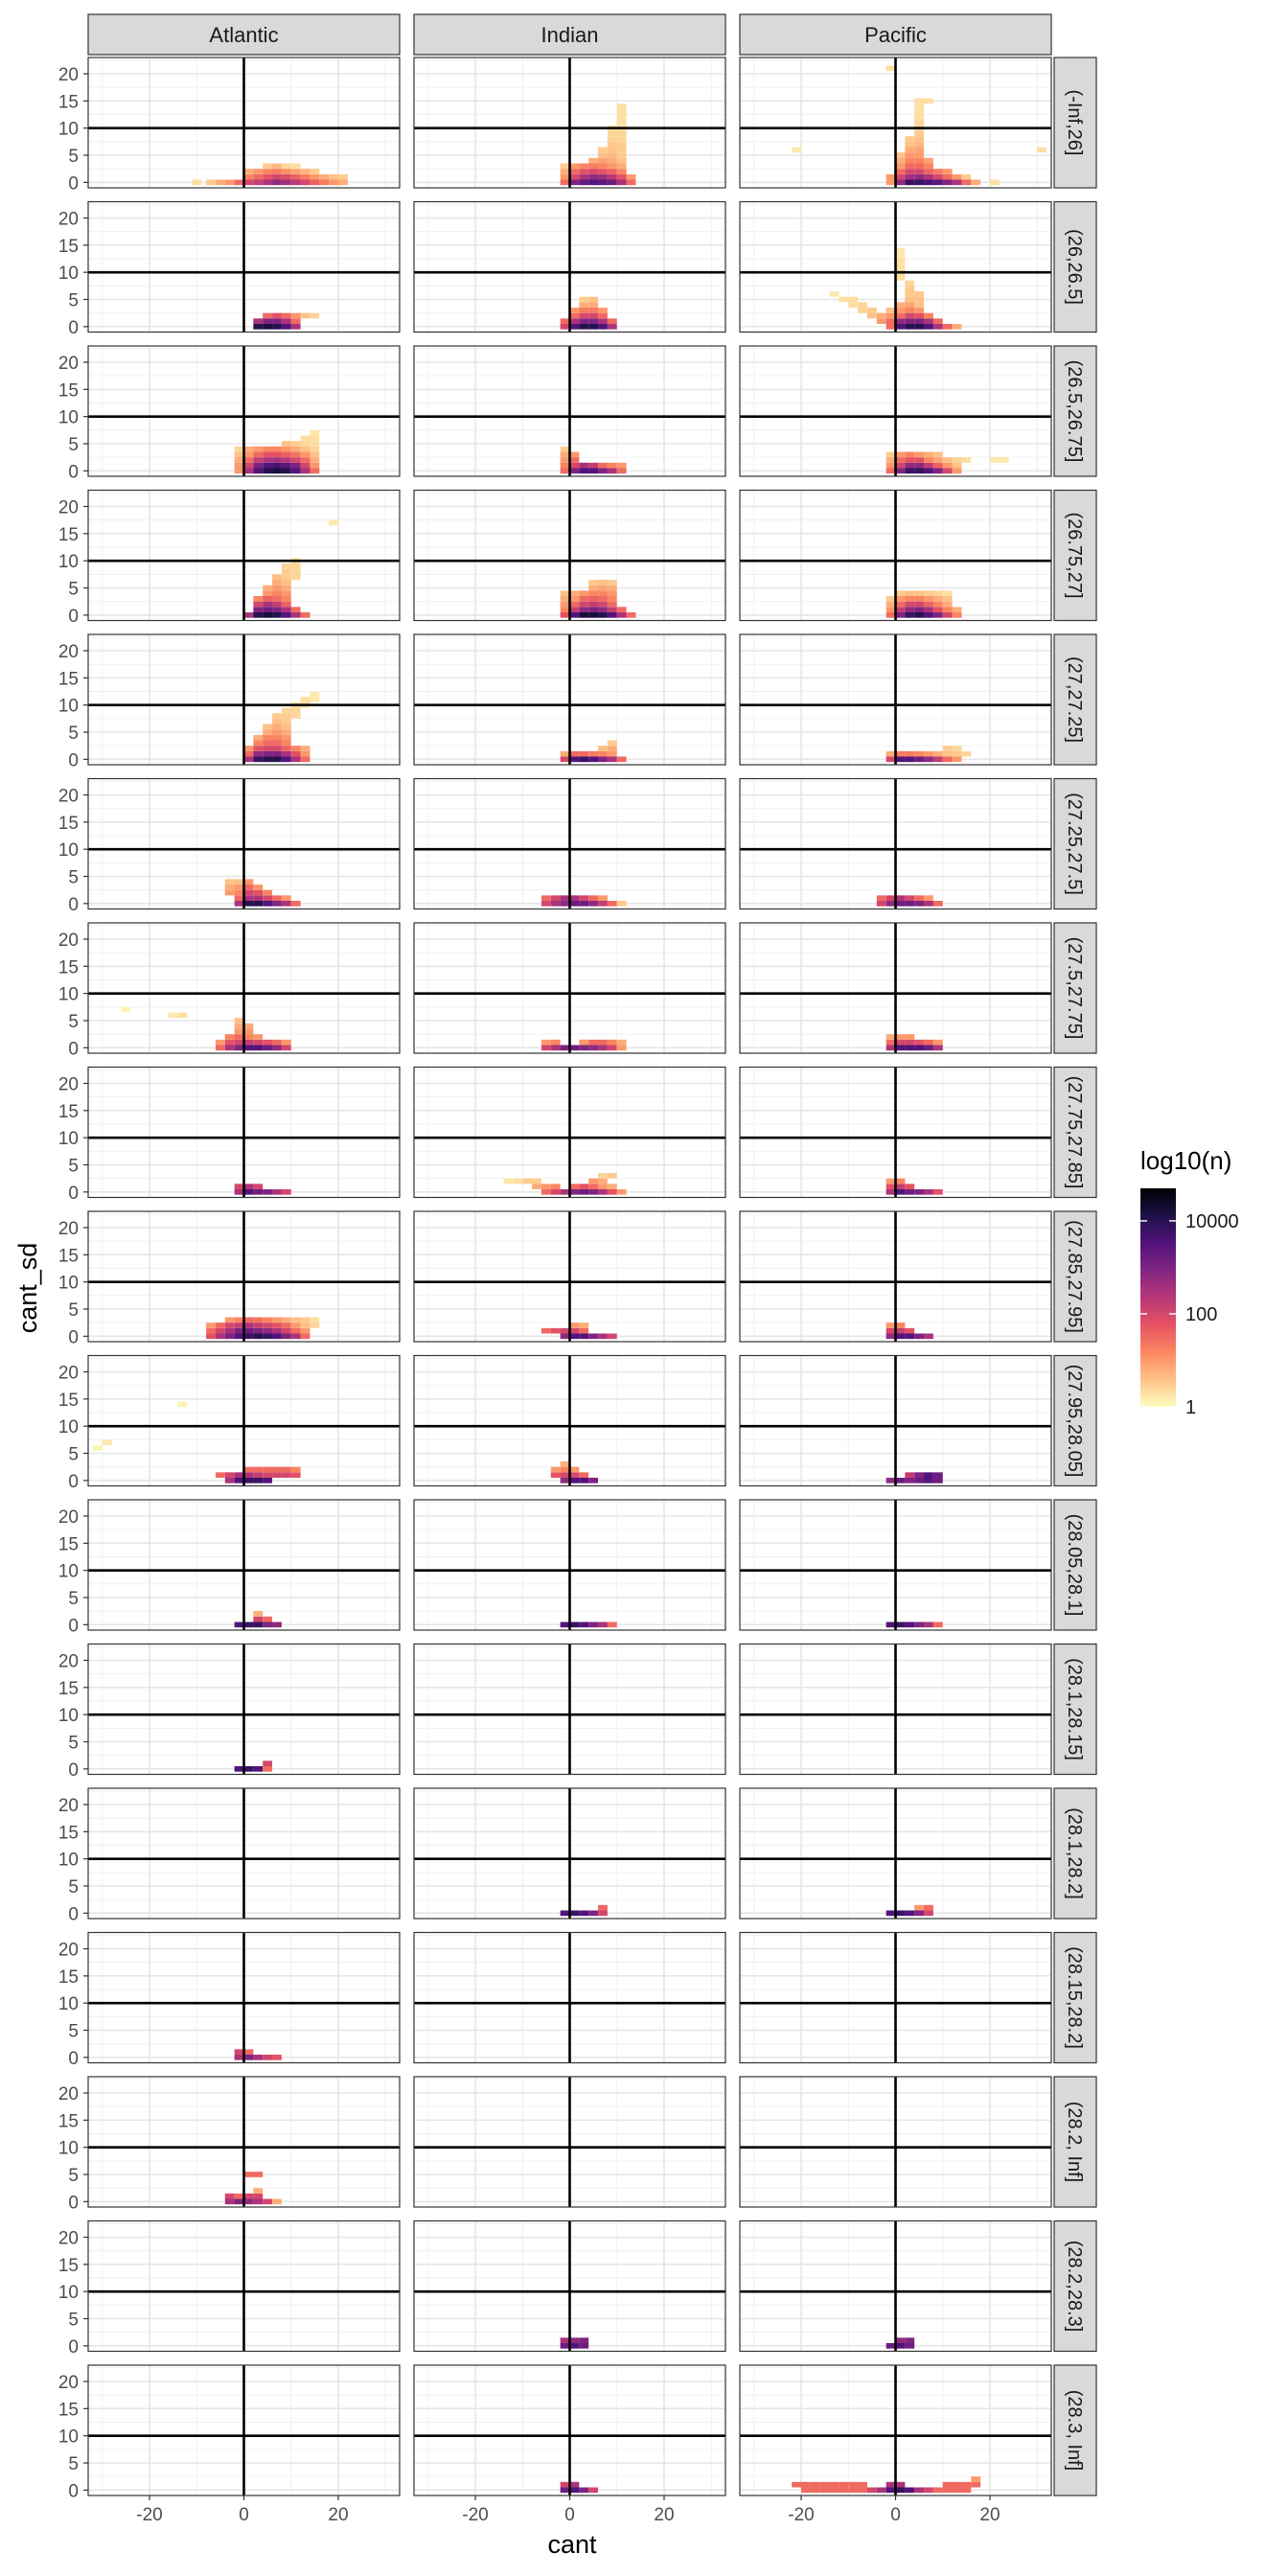 The width and height of the screenshot is (1288, 2576). Describe the element at coordinates (244, 411) in the screenshot. I see `panel-atlantic` at that location.